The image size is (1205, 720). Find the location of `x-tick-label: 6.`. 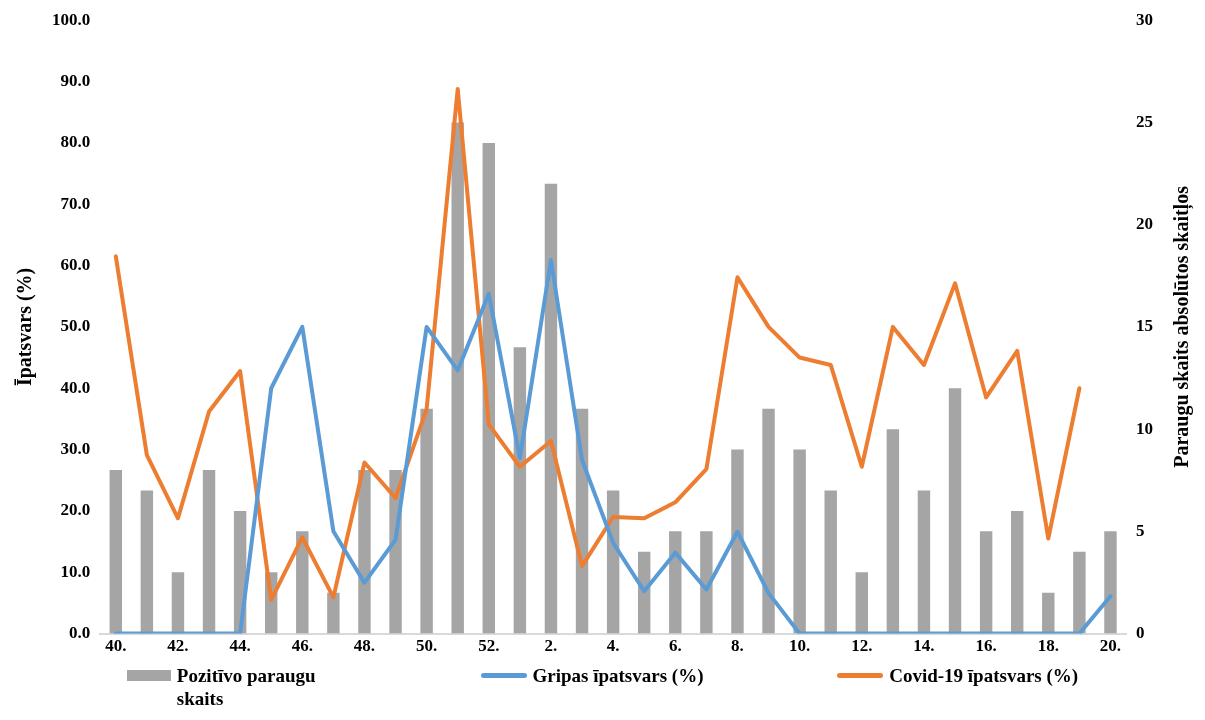

x-tick-label: 6. is located at coordinates (675, 646).